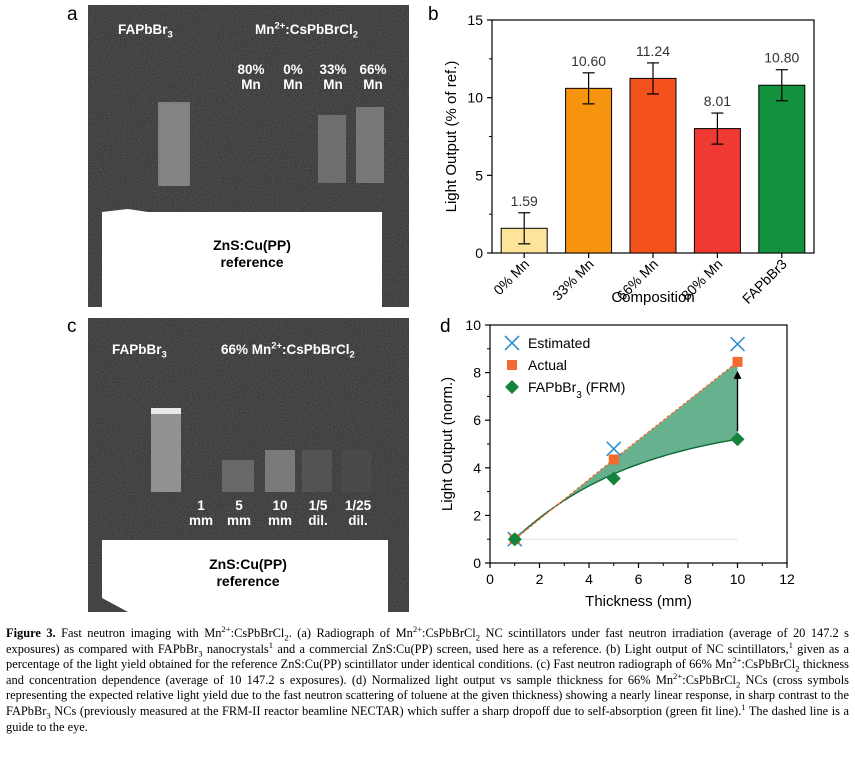  Describe the element at coordinates (576, 390) in the screenshot. I see `legend-label-fapbbr3: FAPbBr3 (FRM)` at that location.